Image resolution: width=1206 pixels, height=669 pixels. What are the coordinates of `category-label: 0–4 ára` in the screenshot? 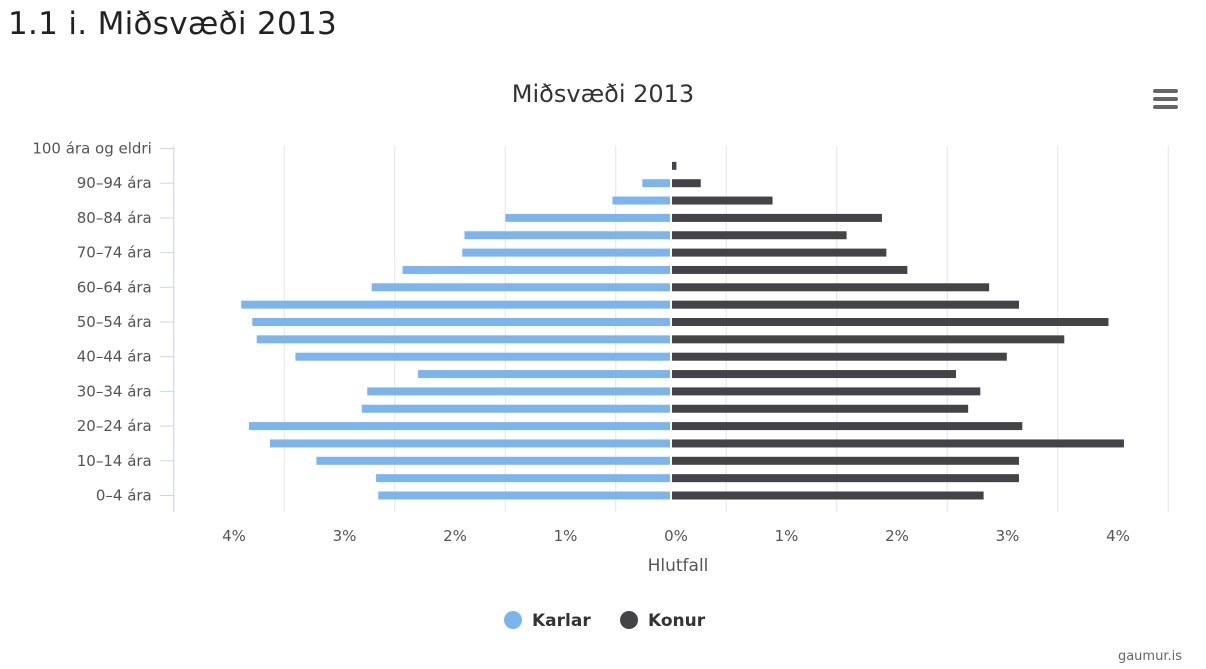 It's located at (124, 496).